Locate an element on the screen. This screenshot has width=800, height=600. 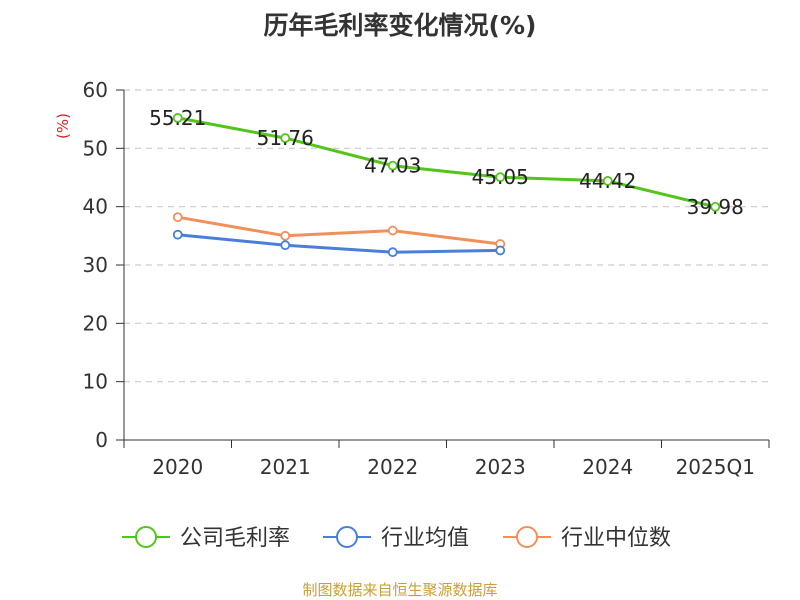
x-tick-label: 2023 is located at coordinates (500, 467).